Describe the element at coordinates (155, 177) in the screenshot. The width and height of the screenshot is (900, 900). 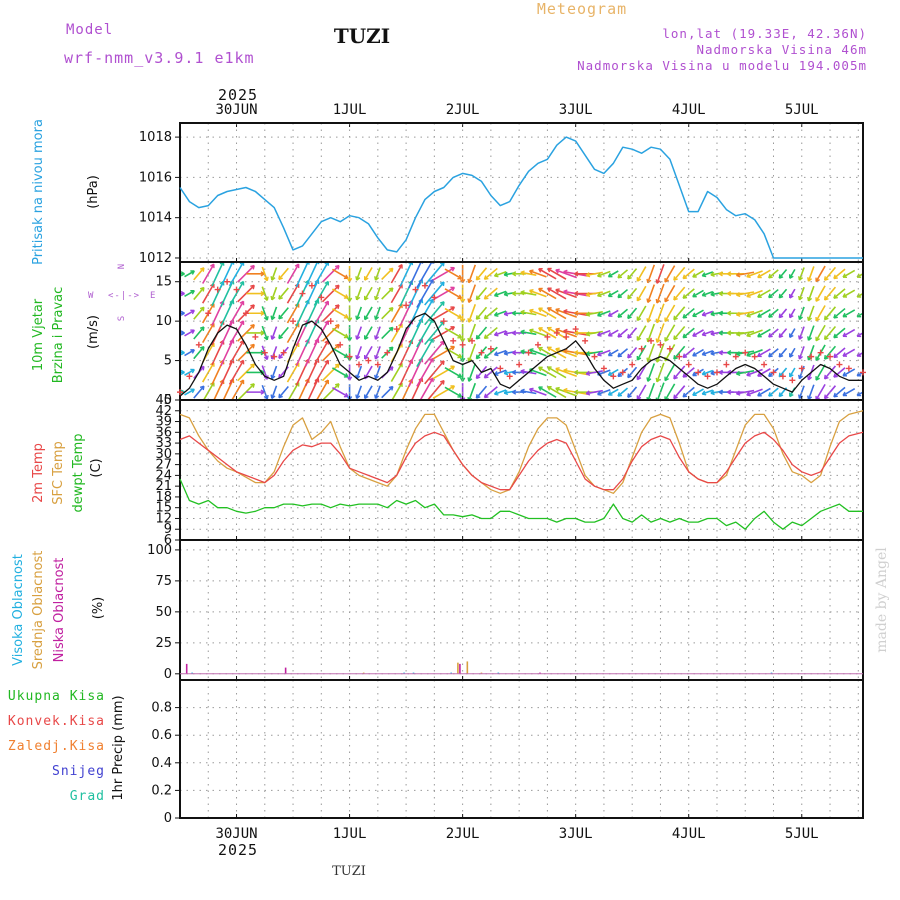
I see `pressure-ytick-label: 1016` at that location.